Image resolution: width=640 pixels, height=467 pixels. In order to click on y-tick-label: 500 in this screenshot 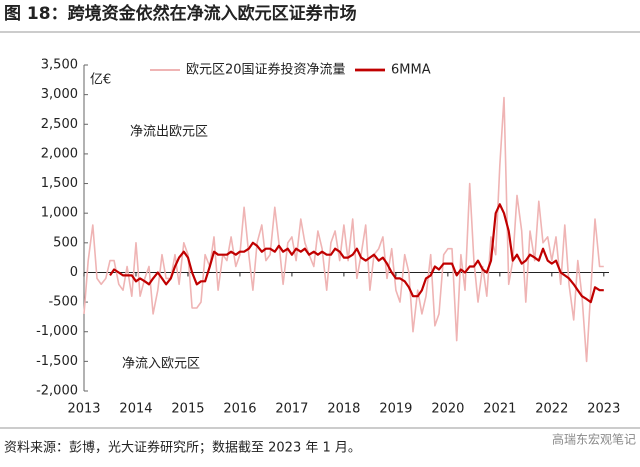, I will do `click(65, 242)`.